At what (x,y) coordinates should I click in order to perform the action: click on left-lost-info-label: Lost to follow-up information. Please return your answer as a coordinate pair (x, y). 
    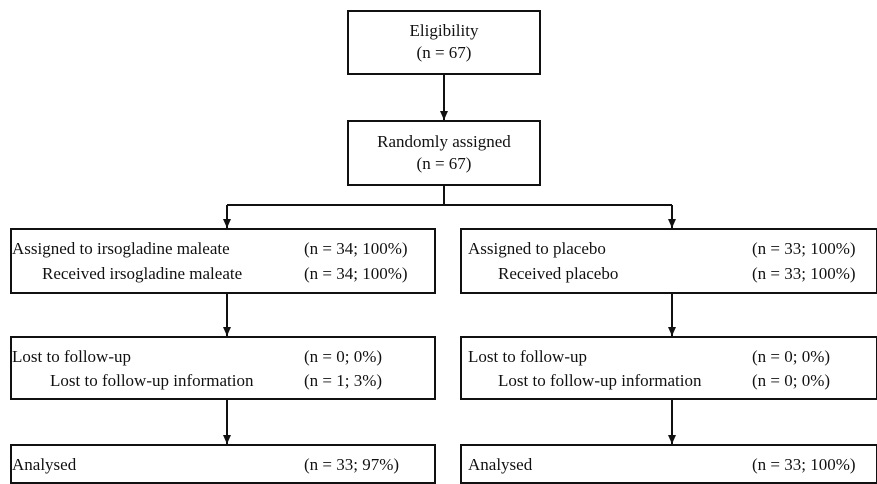
    Looking at the image, I should click on (152, 380).